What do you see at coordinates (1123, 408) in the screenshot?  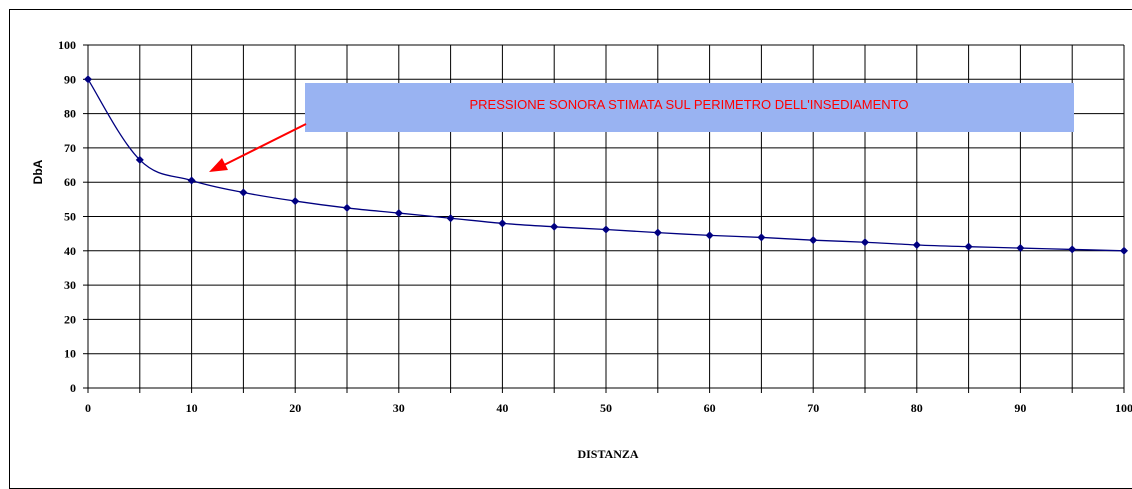 I see `x-tick-label: 100` at bounding box center [1123, 408].